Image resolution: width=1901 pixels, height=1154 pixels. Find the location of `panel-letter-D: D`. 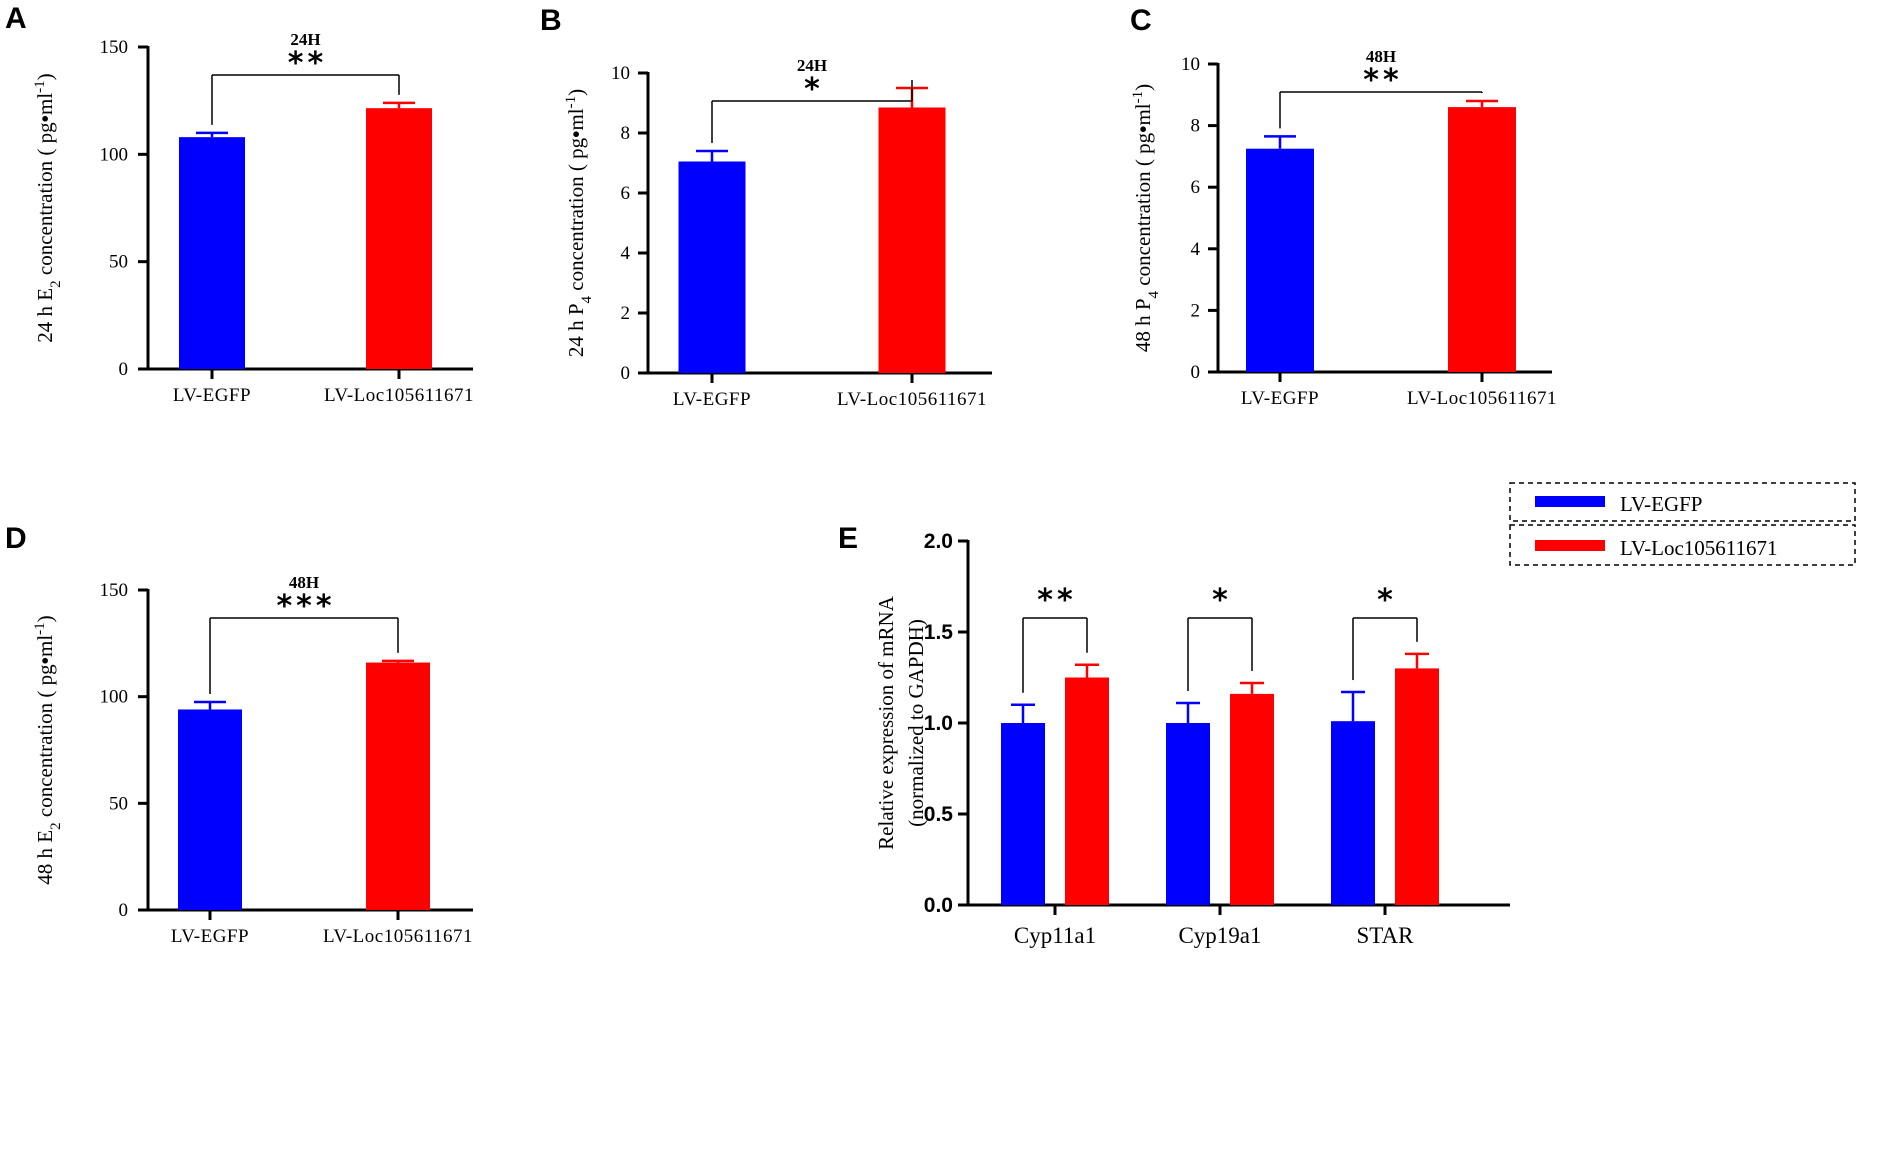

panel-letter-D: D is located at coordinates (16, 538).